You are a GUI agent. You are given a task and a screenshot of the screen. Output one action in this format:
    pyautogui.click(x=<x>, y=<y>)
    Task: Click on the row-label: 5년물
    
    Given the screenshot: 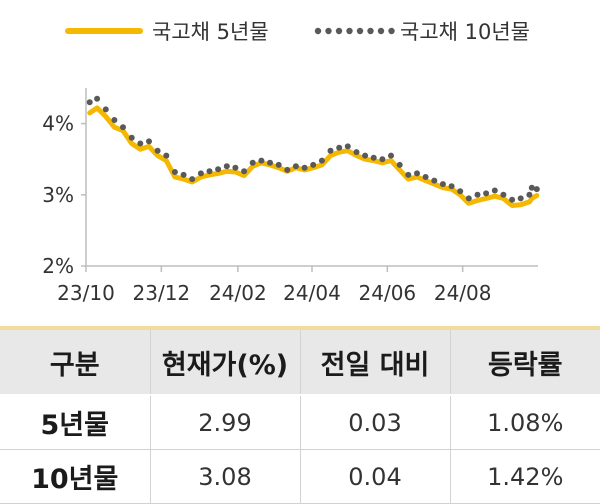 What is the action you would take?
    pyautogui.click(x=75, y=422)
    